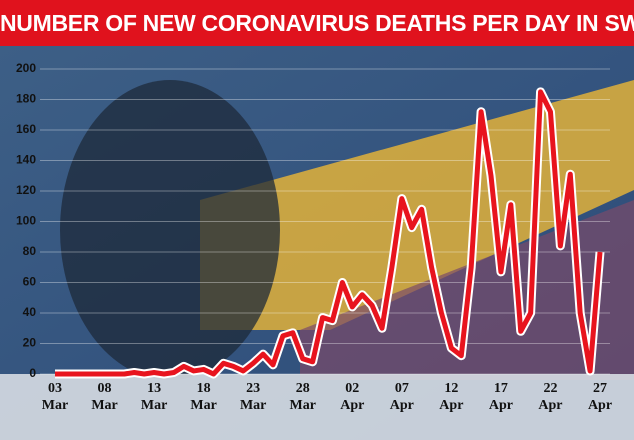 This screenshot has height=440, width=634. I want to click on y-tick-label: 140, so click(26, 160).